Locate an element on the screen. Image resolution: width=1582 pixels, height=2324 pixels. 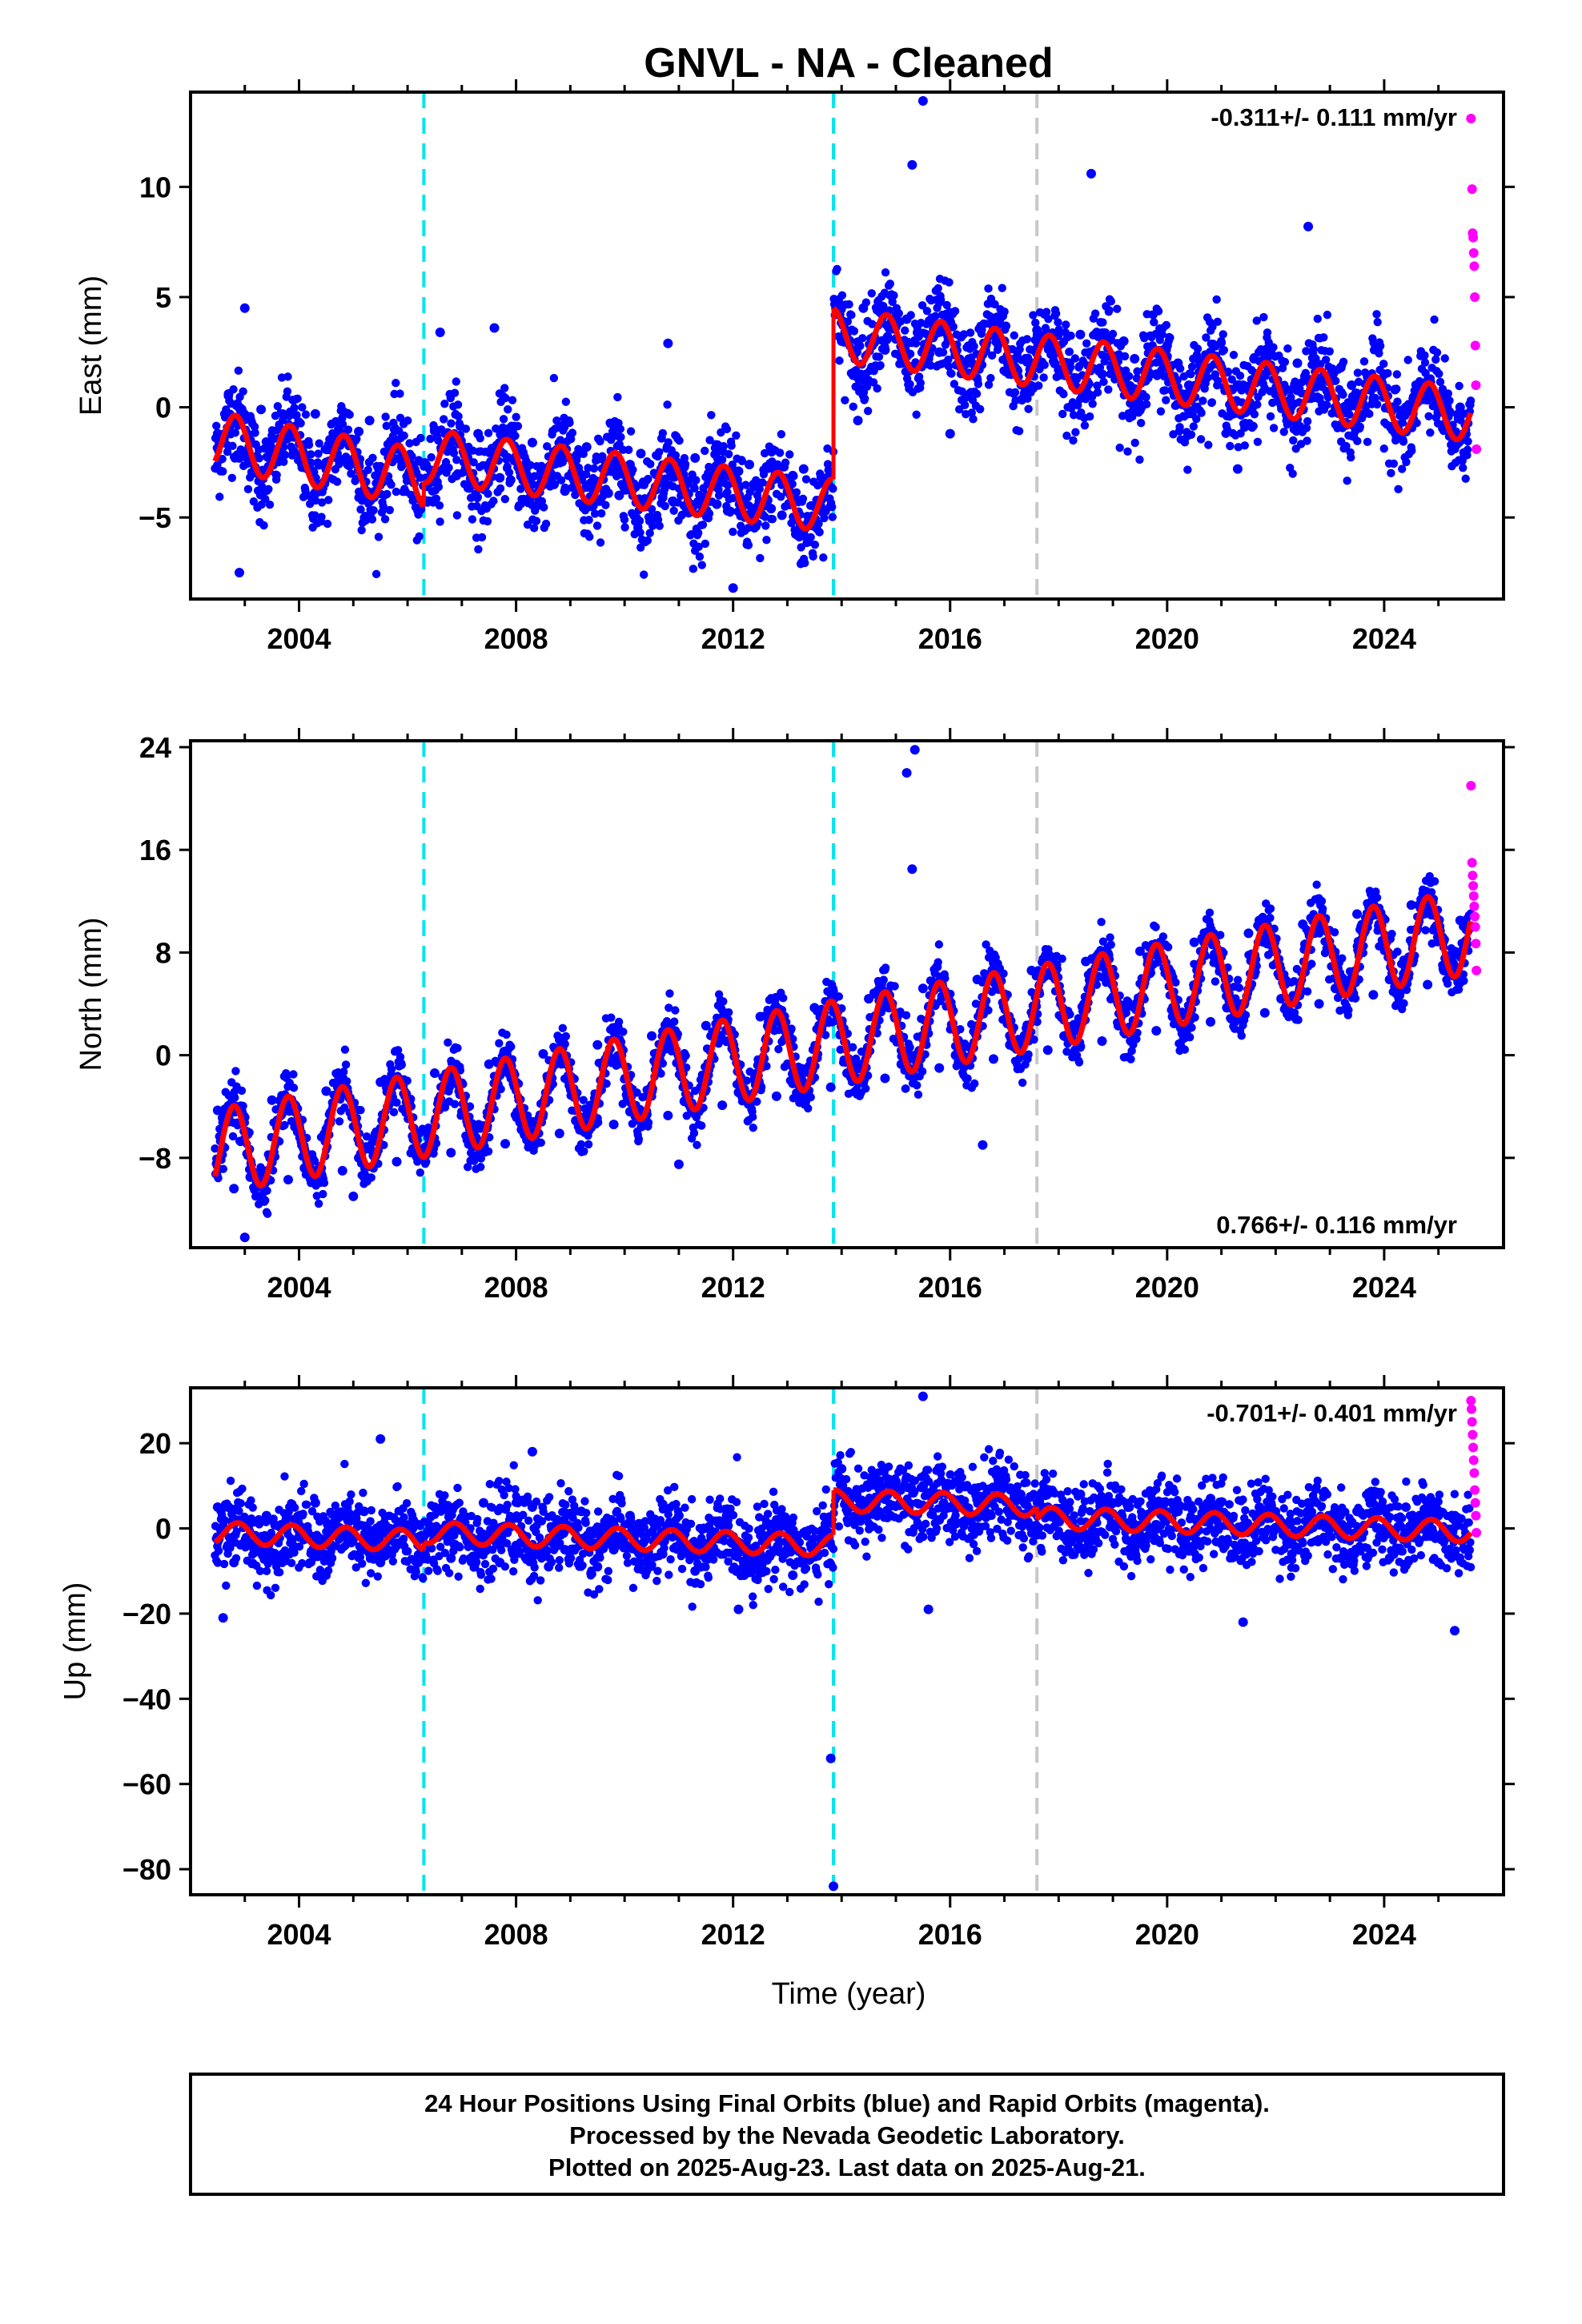
y-tick-label: −80 is located at coordinates (146, 1869).